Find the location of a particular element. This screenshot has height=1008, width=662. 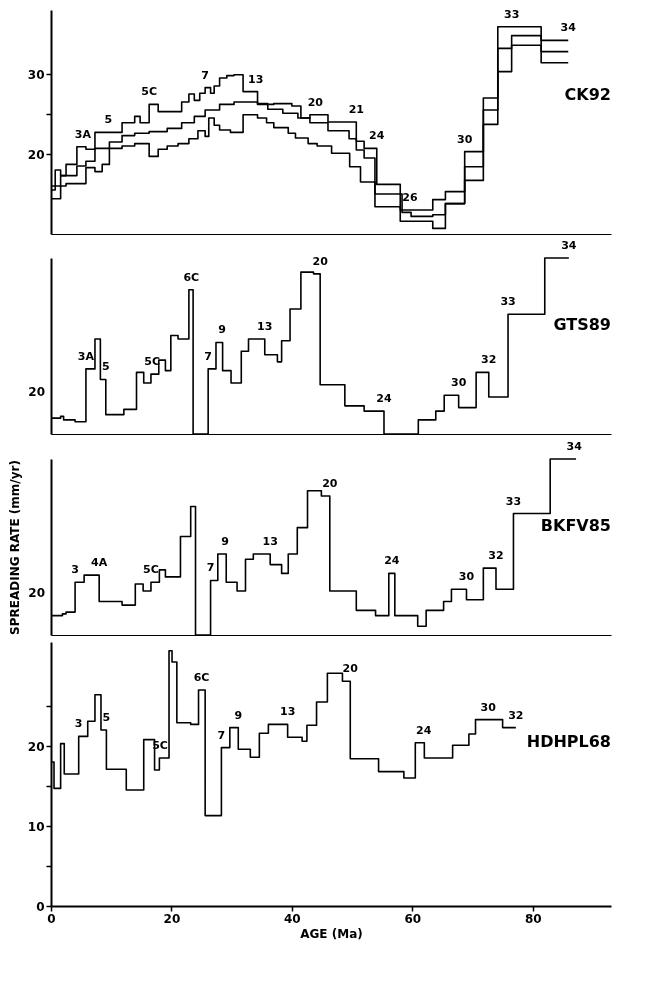

y-tick-label: 0 is located at coordinates (40, 906).